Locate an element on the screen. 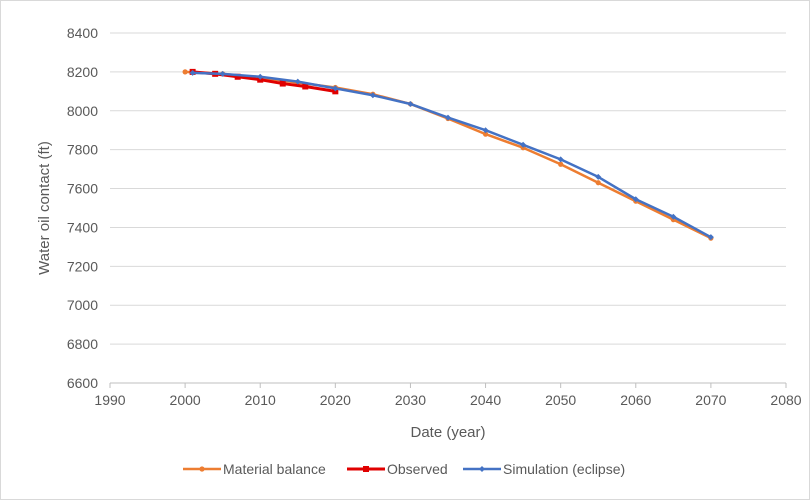  y-tick-label: 8400 is located at coordinates (82, 33).